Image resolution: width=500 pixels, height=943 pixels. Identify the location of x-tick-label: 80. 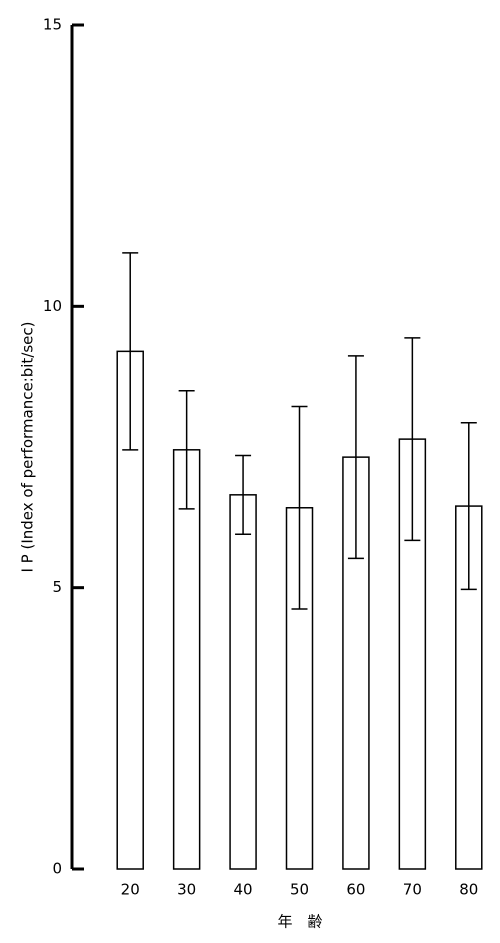
(468, 890).